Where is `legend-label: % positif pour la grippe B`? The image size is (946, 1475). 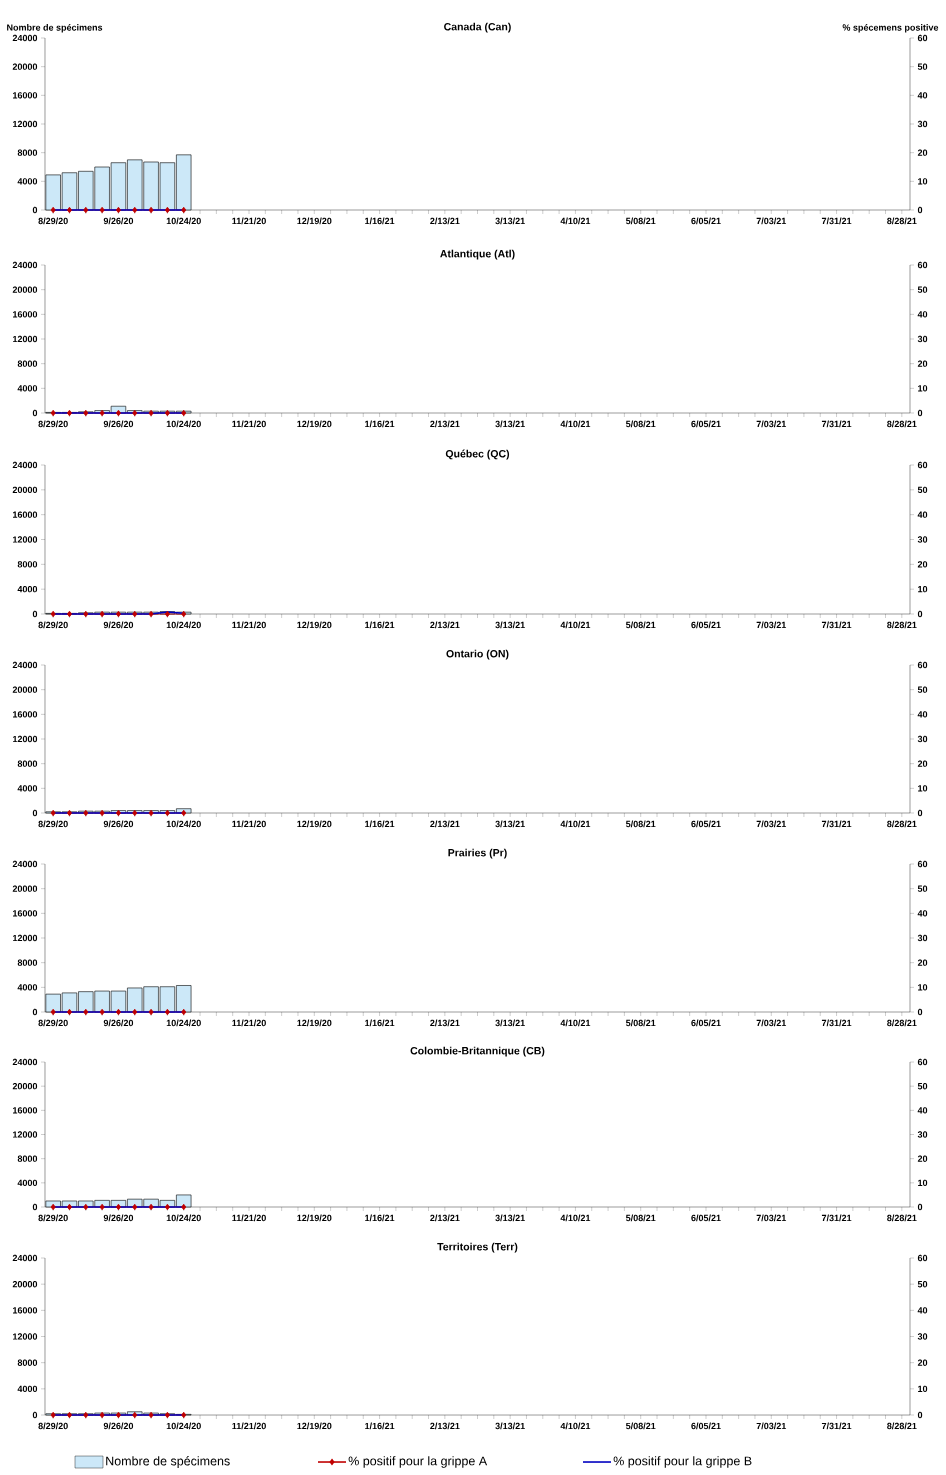
legend-label: % positif pour la grippe B is located at coordinates (682, 1462).